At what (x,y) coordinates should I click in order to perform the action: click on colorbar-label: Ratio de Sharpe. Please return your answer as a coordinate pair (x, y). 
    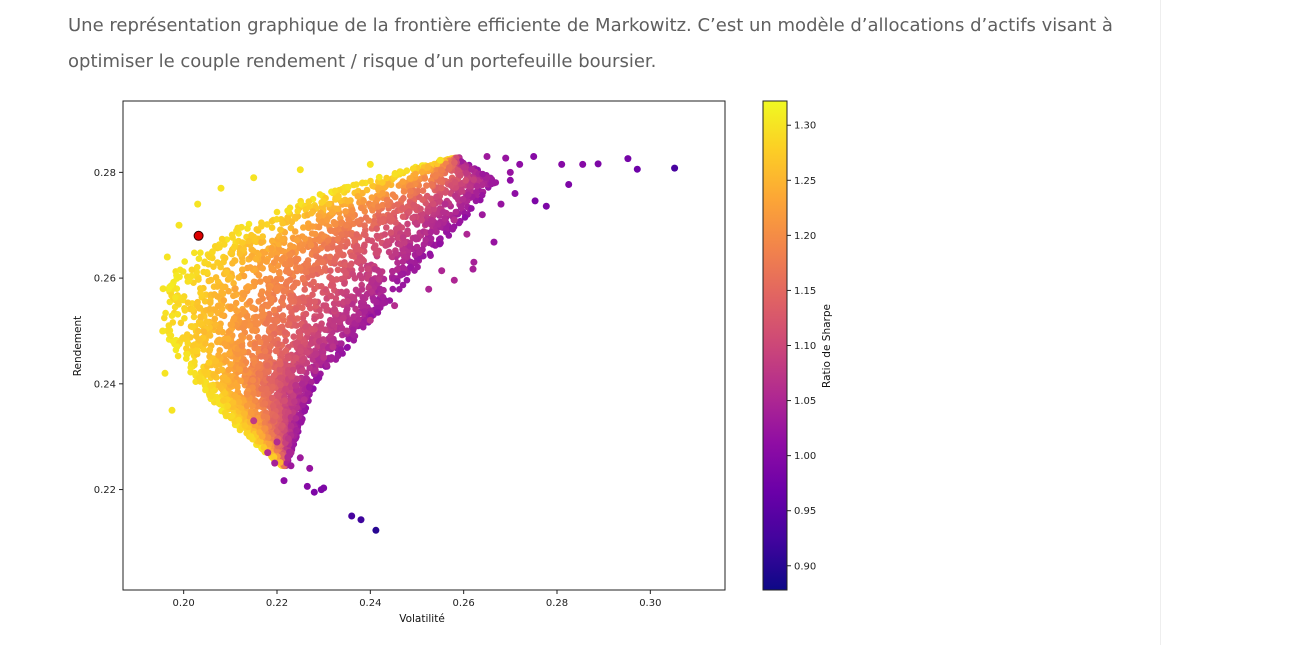
    Looking at the image, I should click on (827, 346).